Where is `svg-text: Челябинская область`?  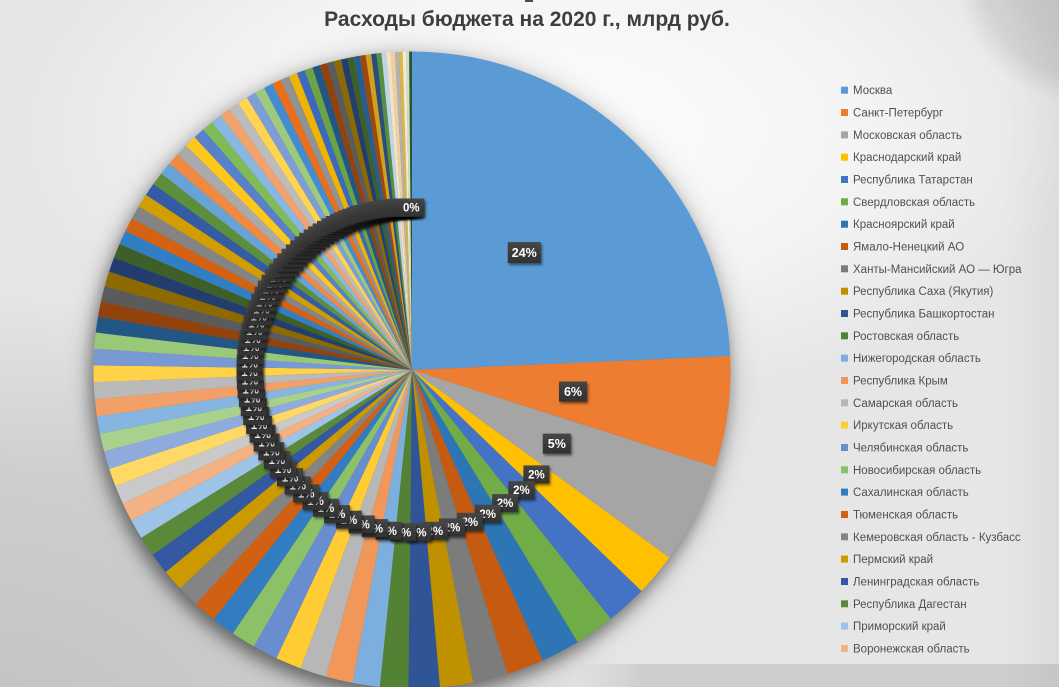
svg-text: Челябинская область is located at coordinates (910, 449).